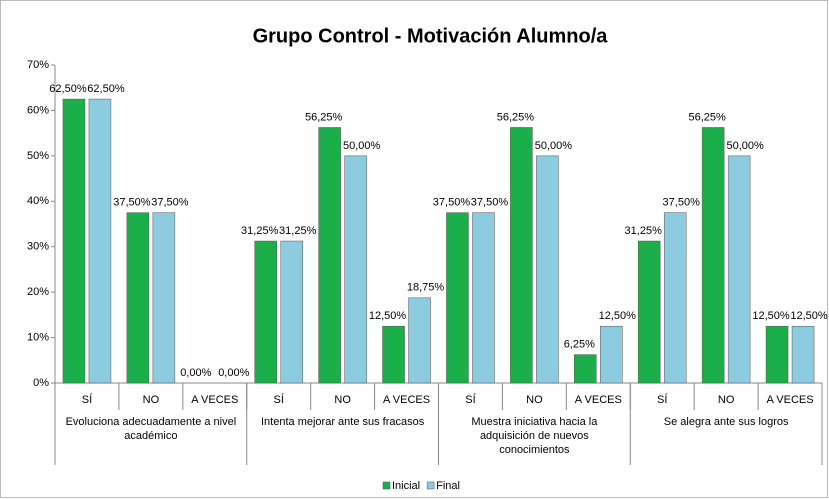 This screenshot has height=499, width=829. Describe the element at coordinates (38, 156) in the screenshot. I see `y-tick-label: 50%` at that location.